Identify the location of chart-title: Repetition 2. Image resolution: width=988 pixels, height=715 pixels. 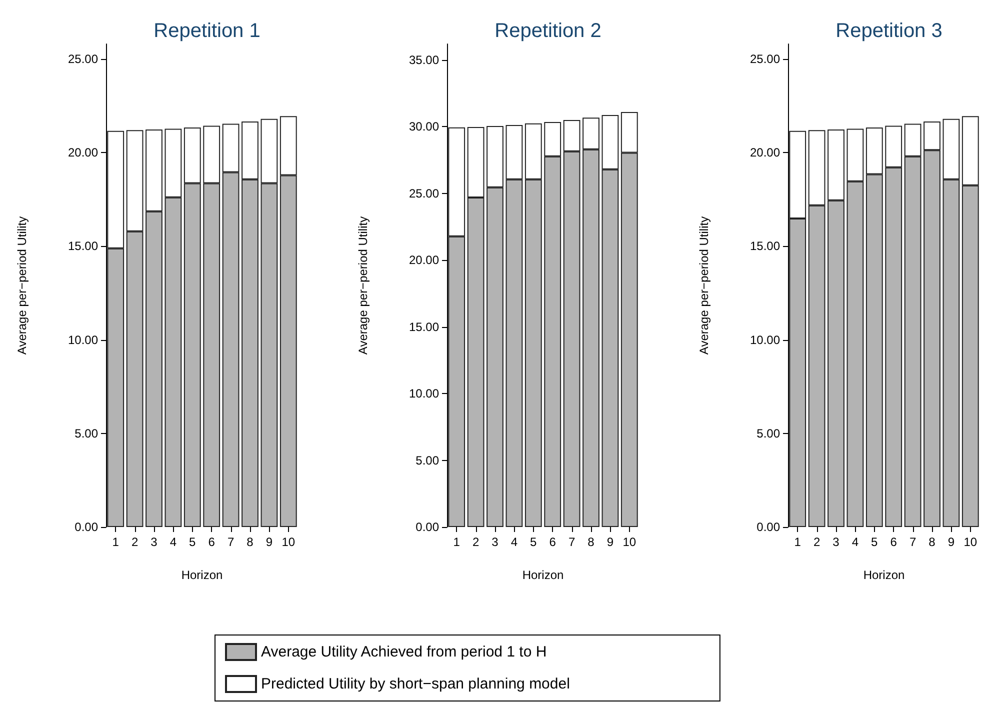
(548, 31).